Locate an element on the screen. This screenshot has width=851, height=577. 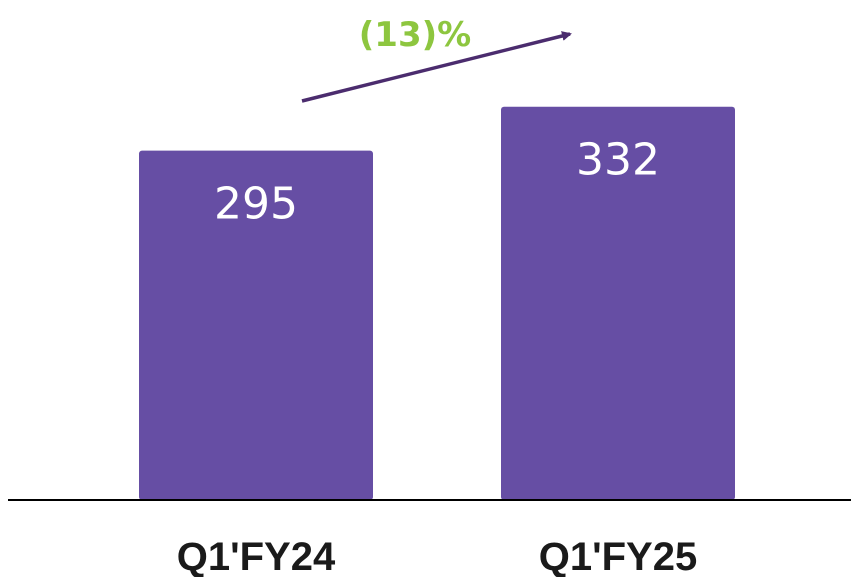
bar-value-label-0: 295 is located at coordinates (256, 204).